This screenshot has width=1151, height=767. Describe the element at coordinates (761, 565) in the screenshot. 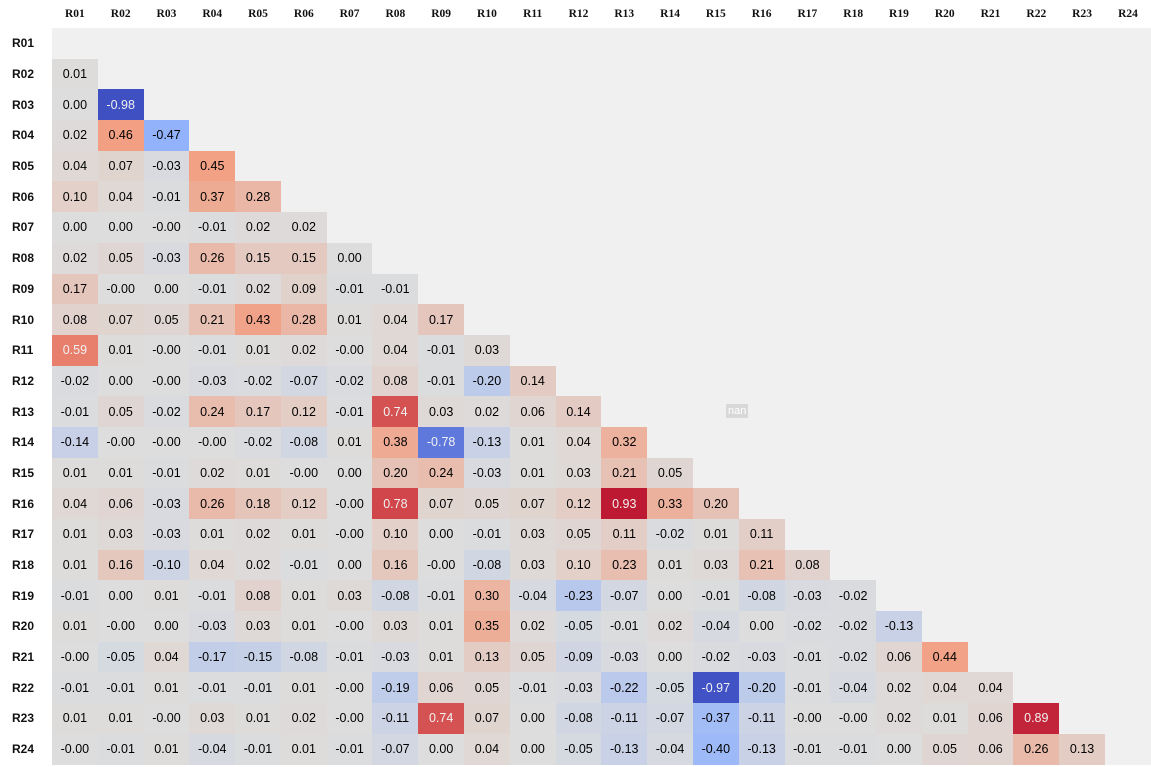

I see `cell: 0.21` at that location.